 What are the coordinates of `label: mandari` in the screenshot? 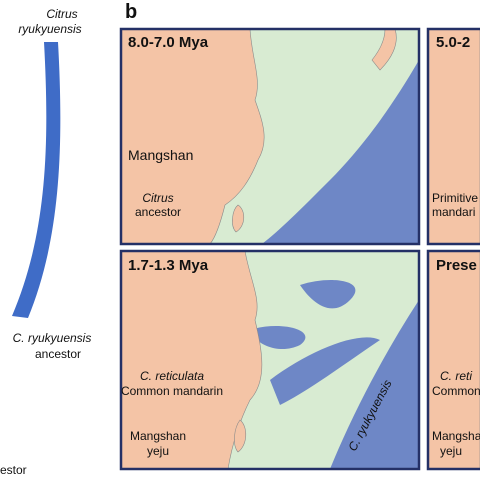 It's located at (453, 212).